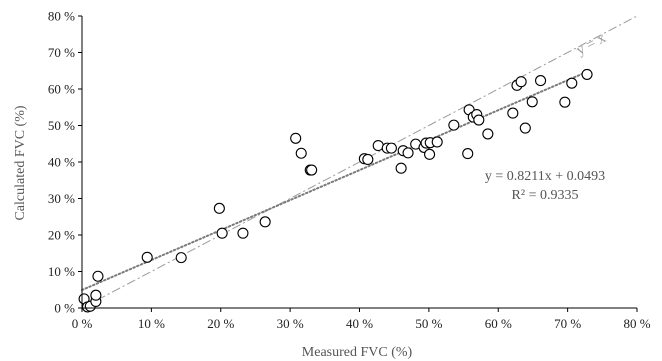  What do you see at coordinates (61, 271) in the screenshot?
I see `y-tick-label: 10 %` at bounding box center [61, 271].